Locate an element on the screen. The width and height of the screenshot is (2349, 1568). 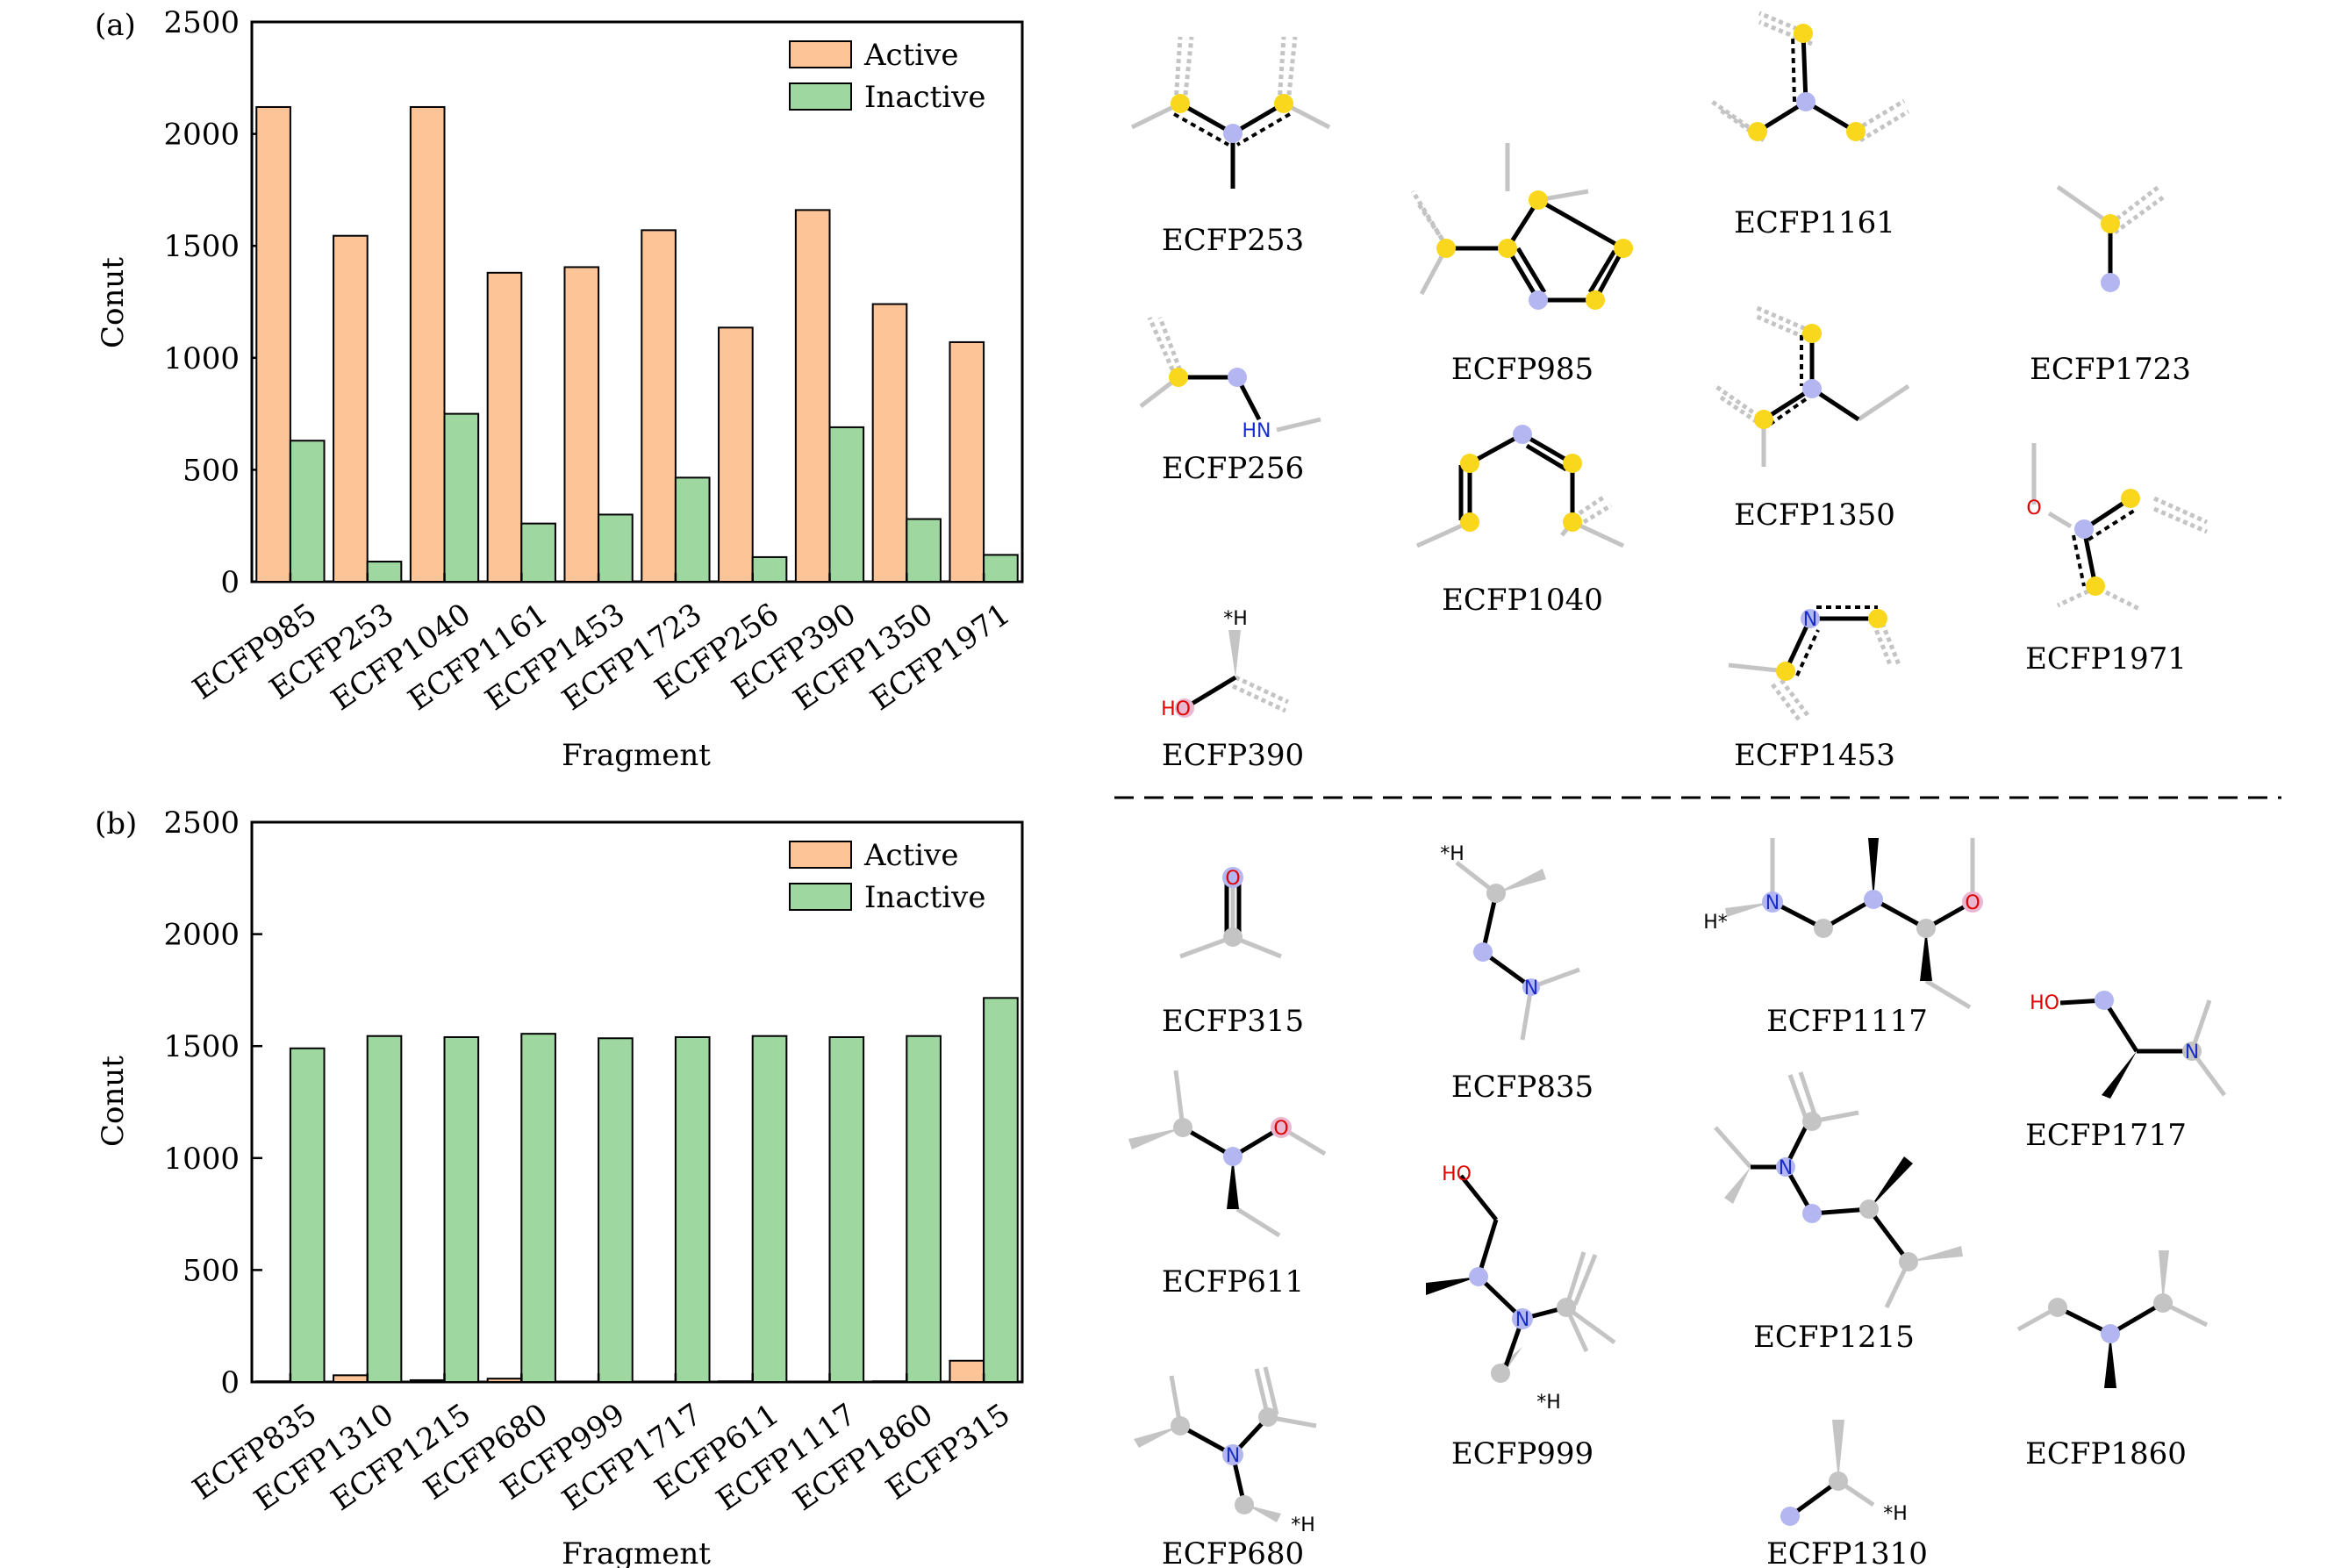
fragment-ecfp611: O ECFP611 is located at coordinates (1227, 1185).